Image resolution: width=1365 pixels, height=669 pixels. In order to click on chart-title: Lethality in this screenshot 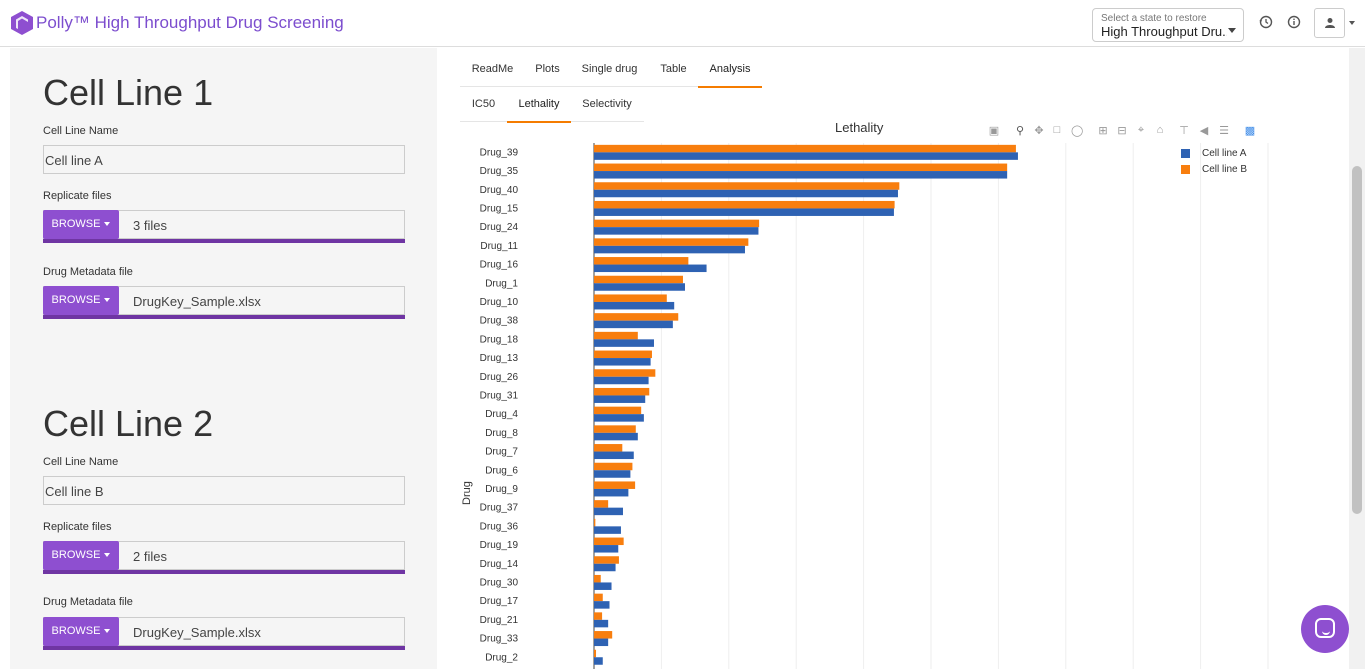, I will do `click(859, 127)`.